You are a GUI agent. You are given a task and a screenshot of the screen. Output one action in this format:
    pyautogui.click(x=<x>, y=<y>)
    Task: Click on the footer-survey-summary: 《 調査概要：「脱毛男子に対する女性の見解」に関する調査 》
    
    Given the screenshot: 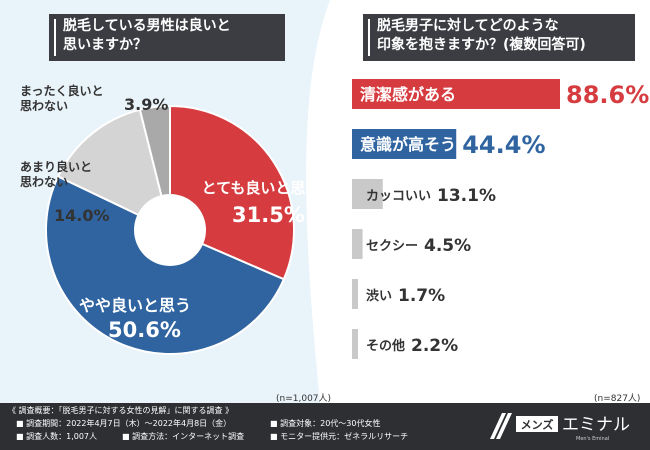 What is the action you would take?
    pyautogui.click(x=121, y=410)
    